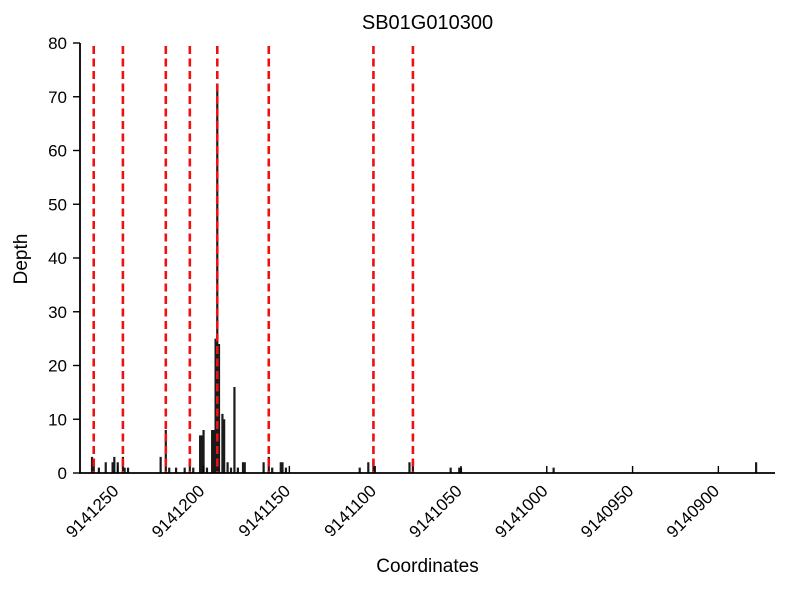 The width and height of the screenshot is (800, 600). Describe the element at coordinates (62, 473) in the screenshot. I see `y-tick-label: 0` at that location.